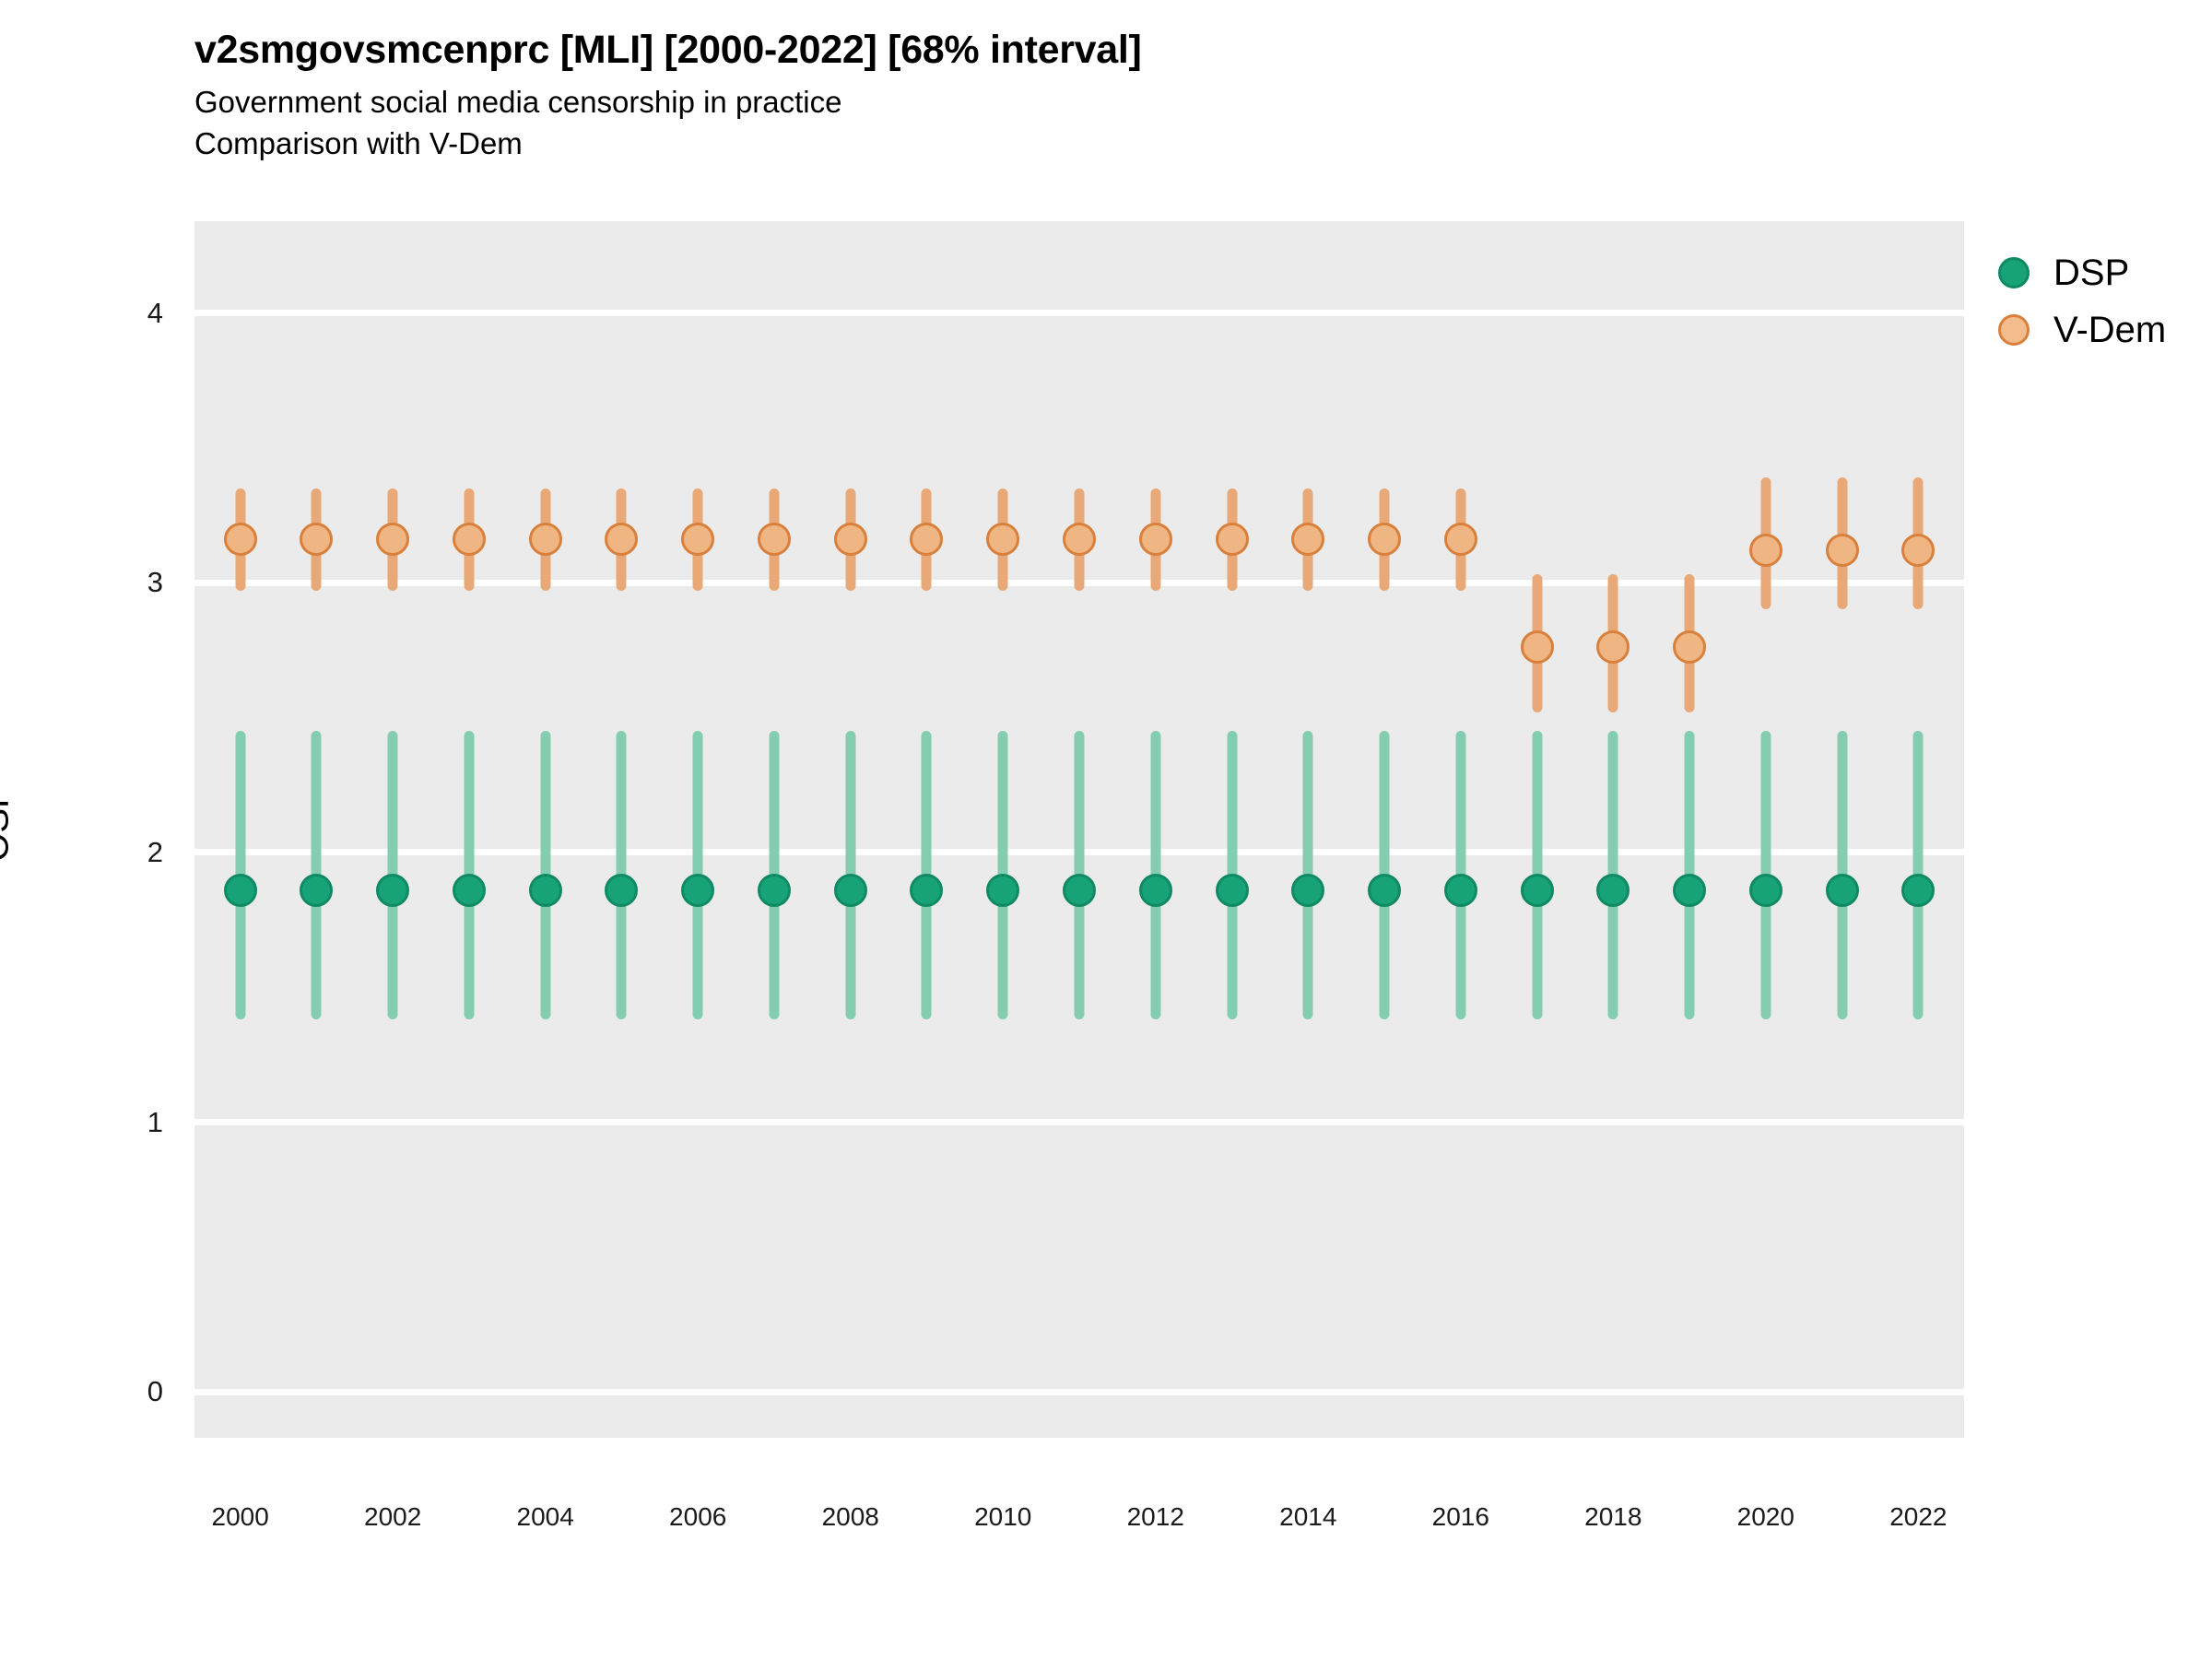  What do you see at coordinates (1613, 647) in the screenshot?
I see `data-point-v-dem-2018` at bounding box center [1613, 647].